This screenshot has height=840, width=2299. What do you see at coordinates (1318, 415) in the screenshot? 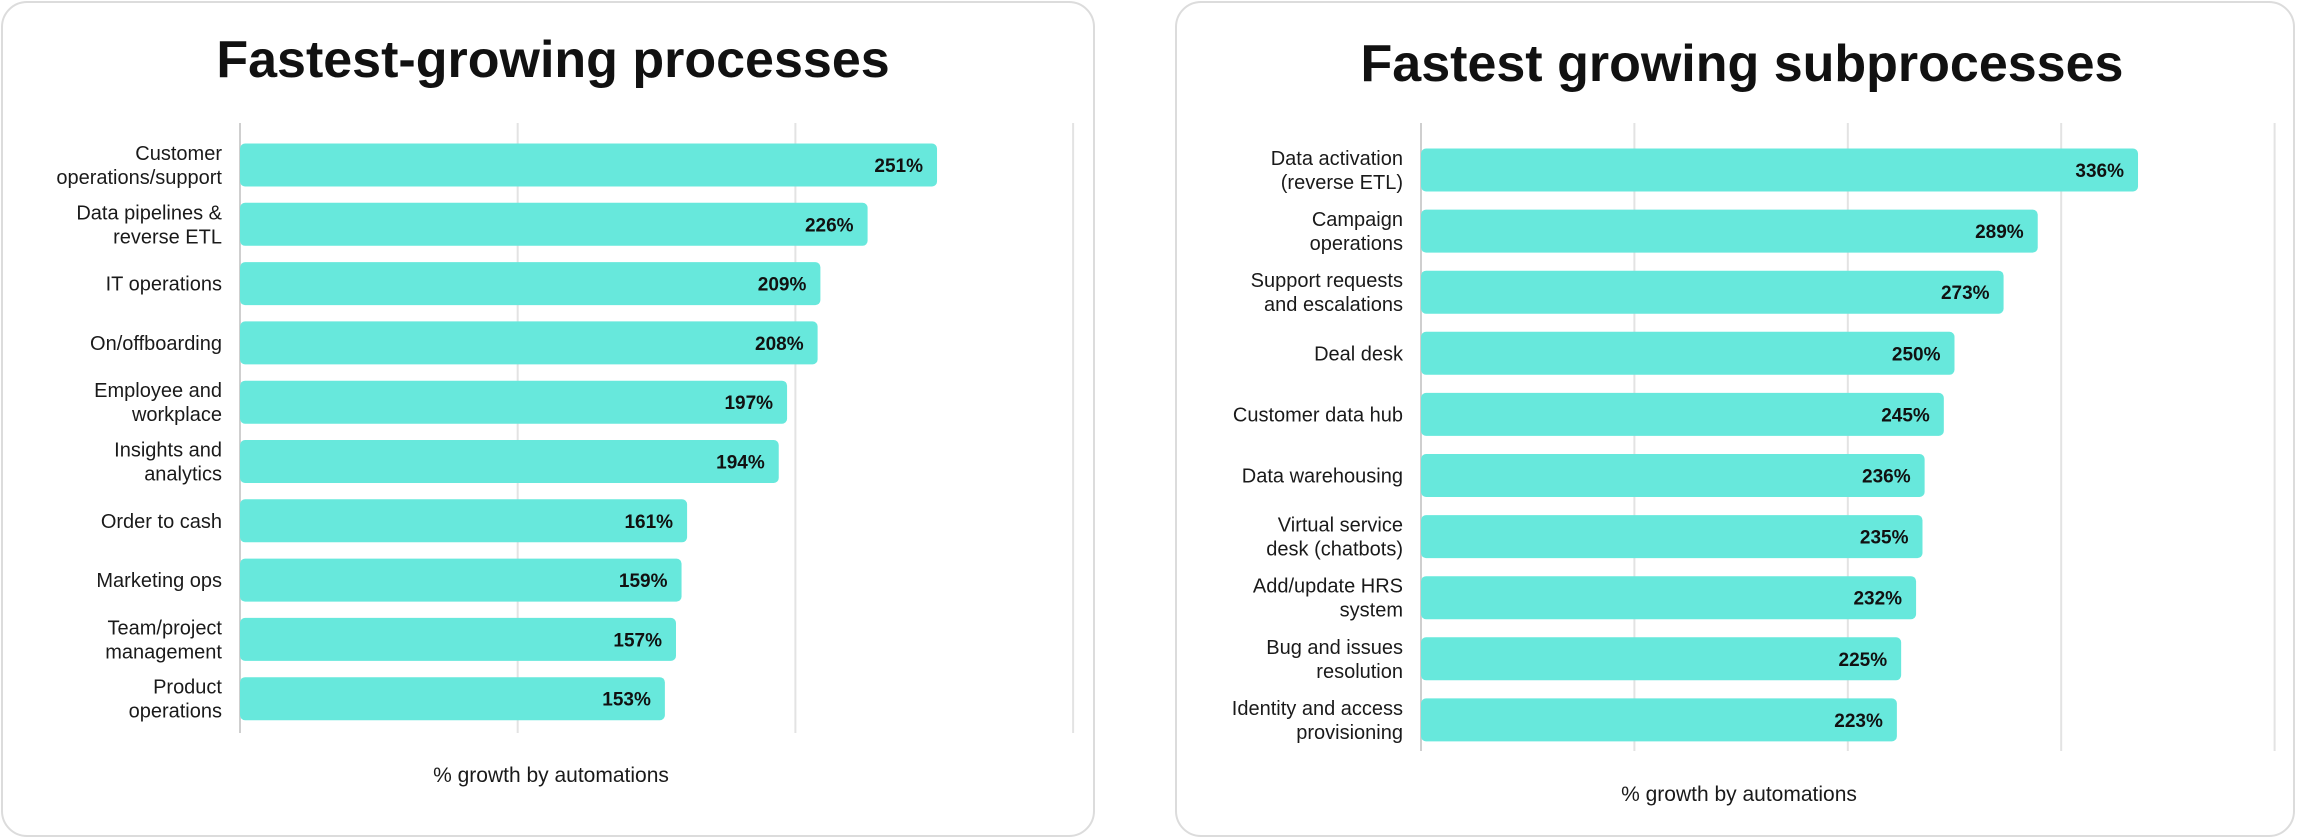
I see `subprocesses-category-label: Customer data hub` at bounding box center [1318, 415].